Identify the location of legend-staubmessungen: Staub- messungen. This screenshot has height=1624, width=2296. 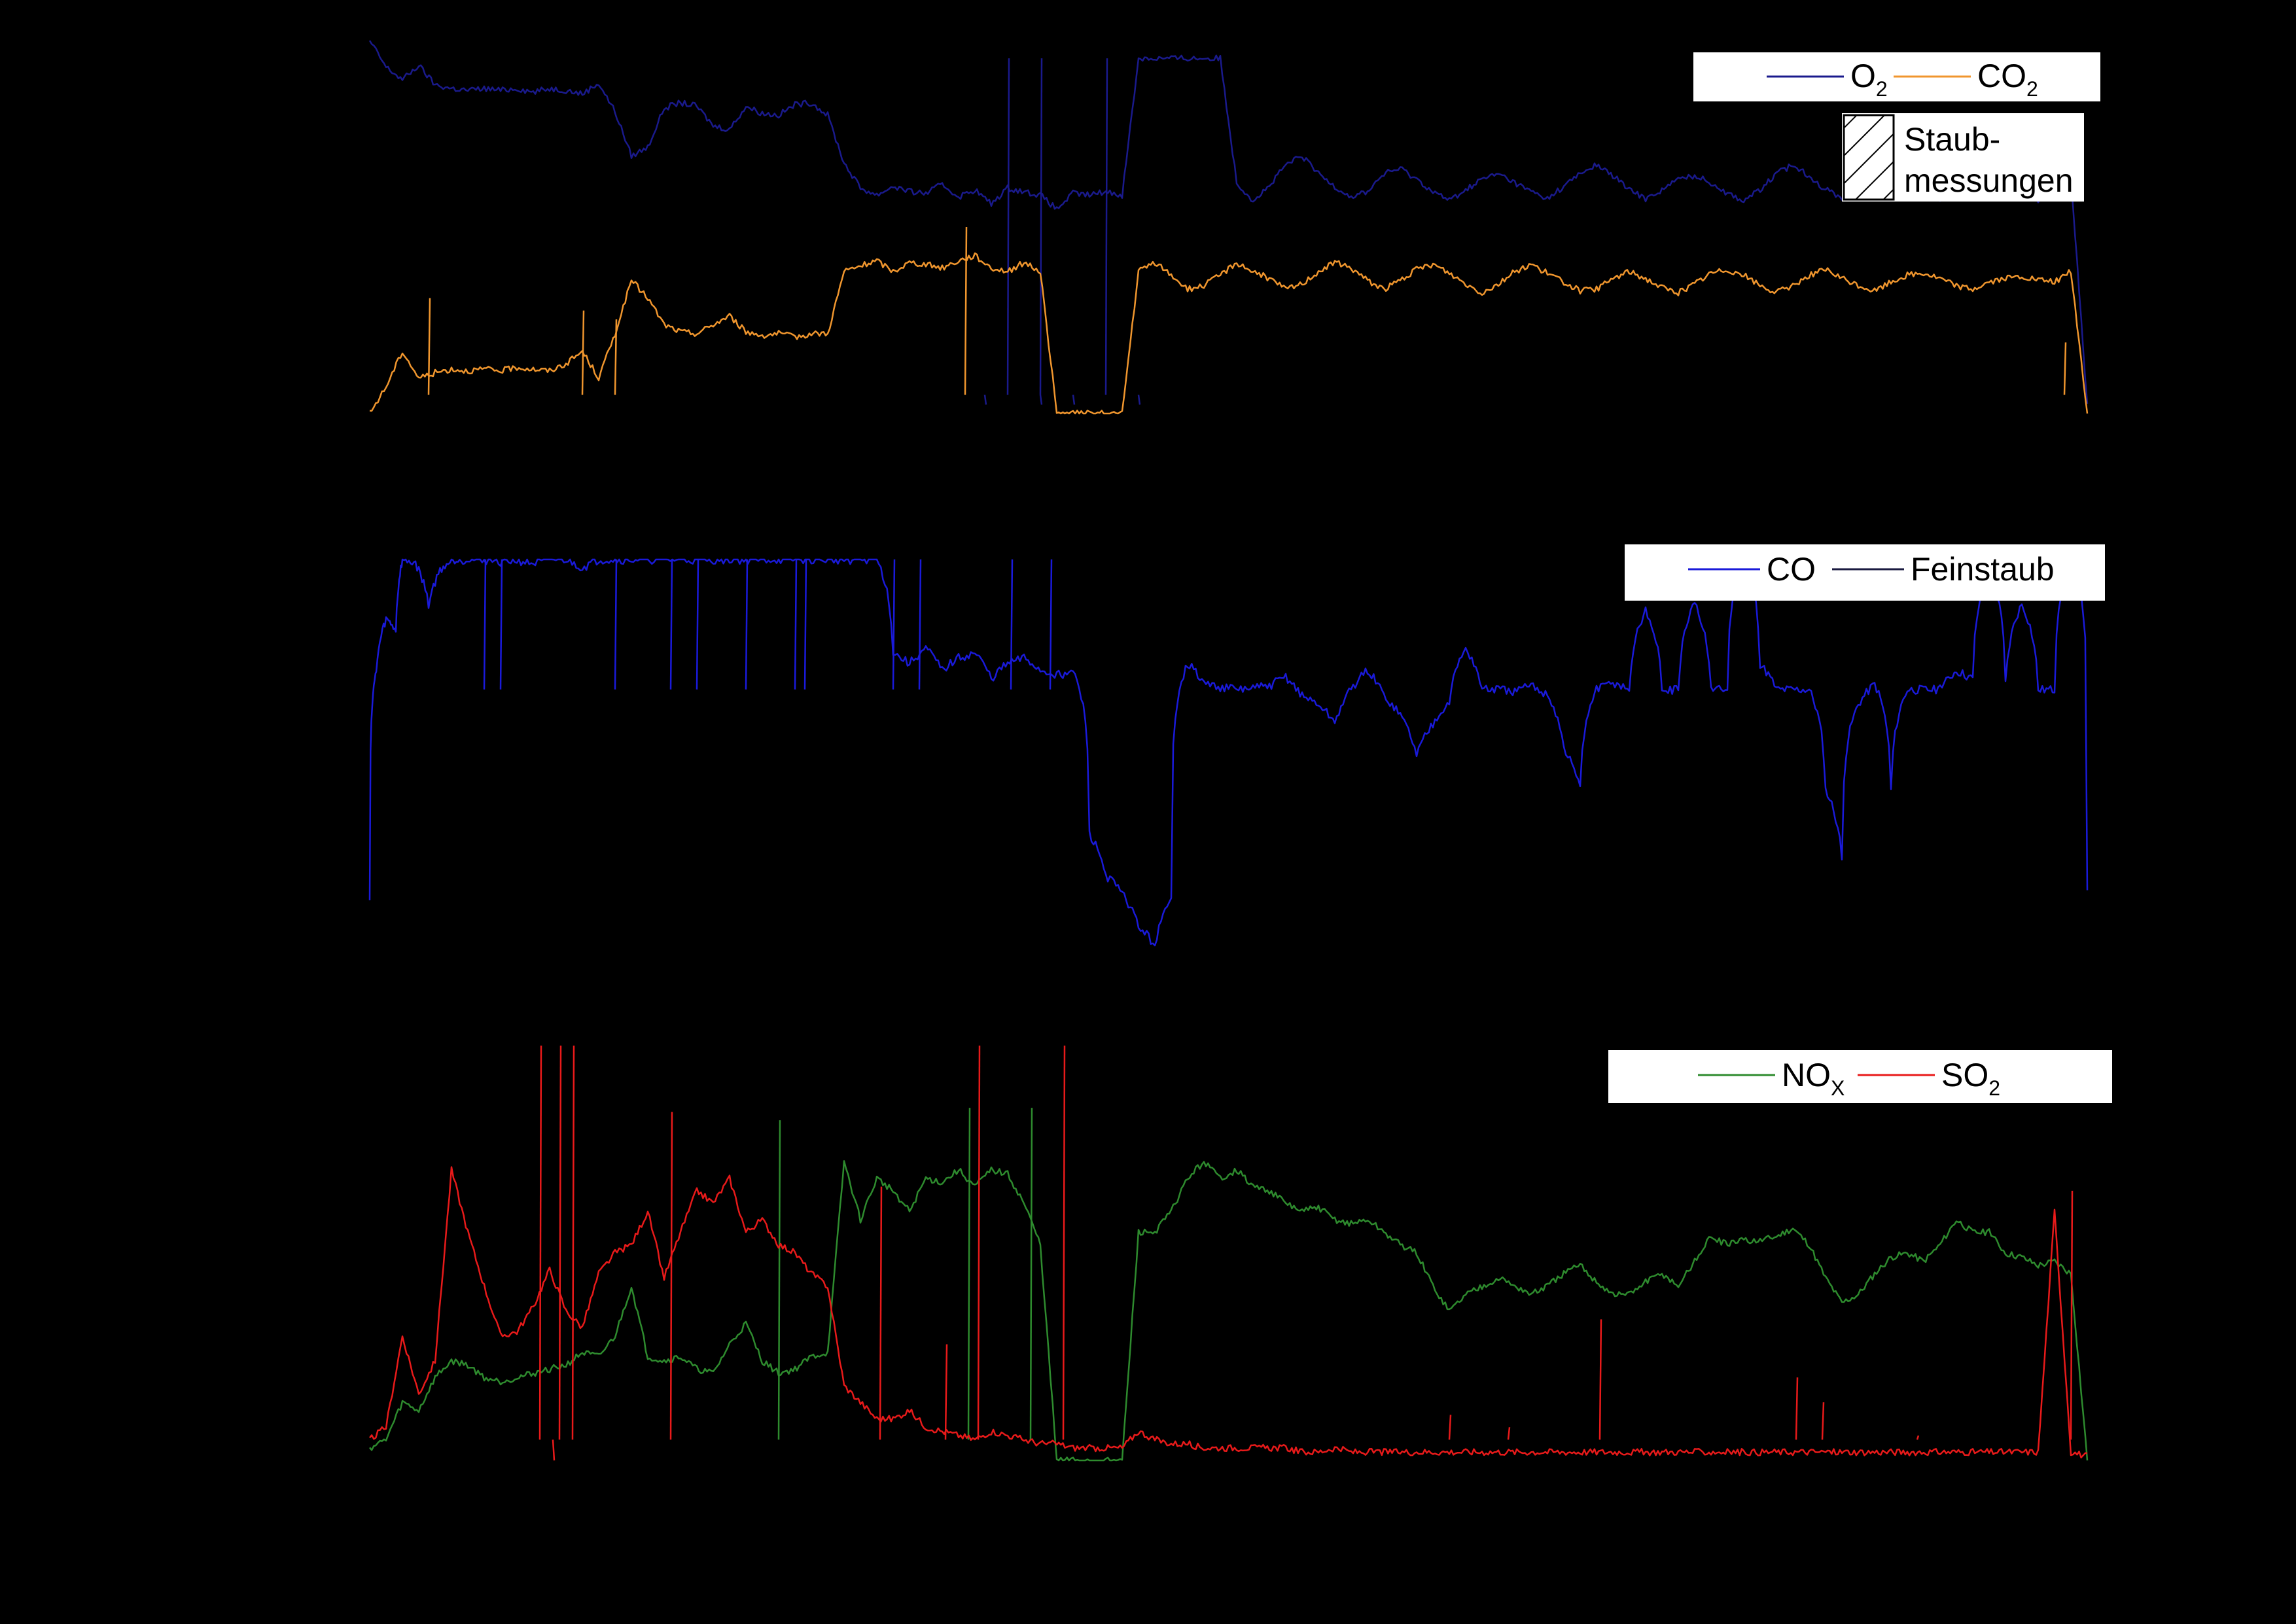
(1963, 157).